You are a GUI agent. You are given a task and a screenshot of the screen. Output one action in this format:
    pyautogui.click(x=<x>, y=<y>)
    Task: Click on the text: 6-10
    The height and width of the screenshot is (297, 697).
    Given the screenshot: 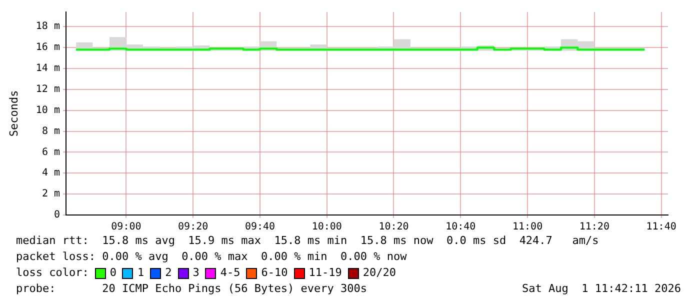 What is the action you would take?
    pyautogui.click(x=274, y=273)
    